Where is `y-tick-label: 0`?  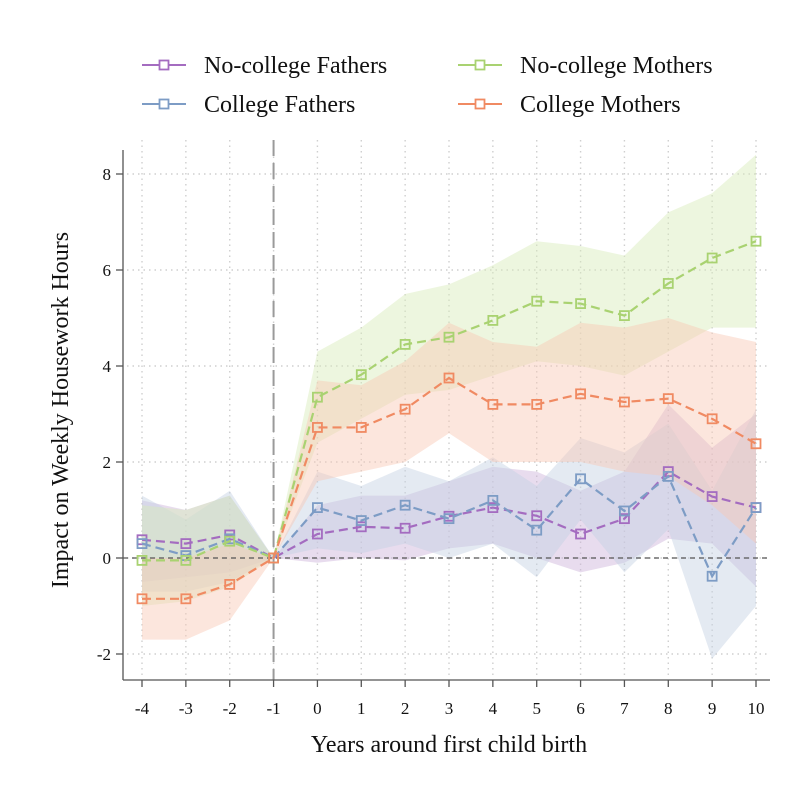 y-tick-label: 0 is located at coordinates (107, 558).